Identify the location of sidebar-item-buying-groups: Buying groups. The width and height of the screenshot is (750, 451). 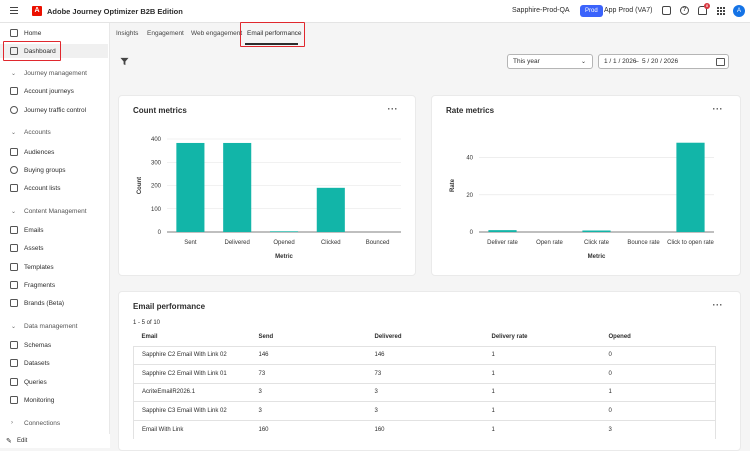
(54, 170).